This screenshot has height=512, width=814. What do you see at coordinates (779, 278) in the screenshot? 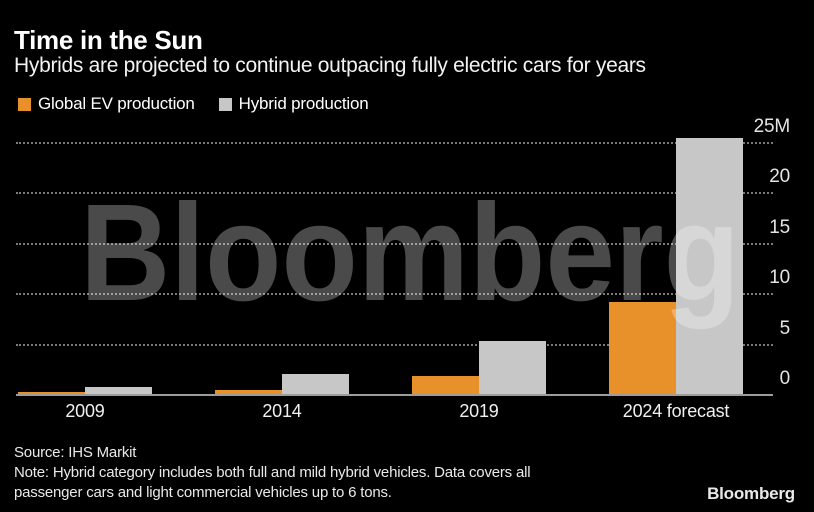
I see `y-axis-tick-label: 10` at bounding box center [779, 278].